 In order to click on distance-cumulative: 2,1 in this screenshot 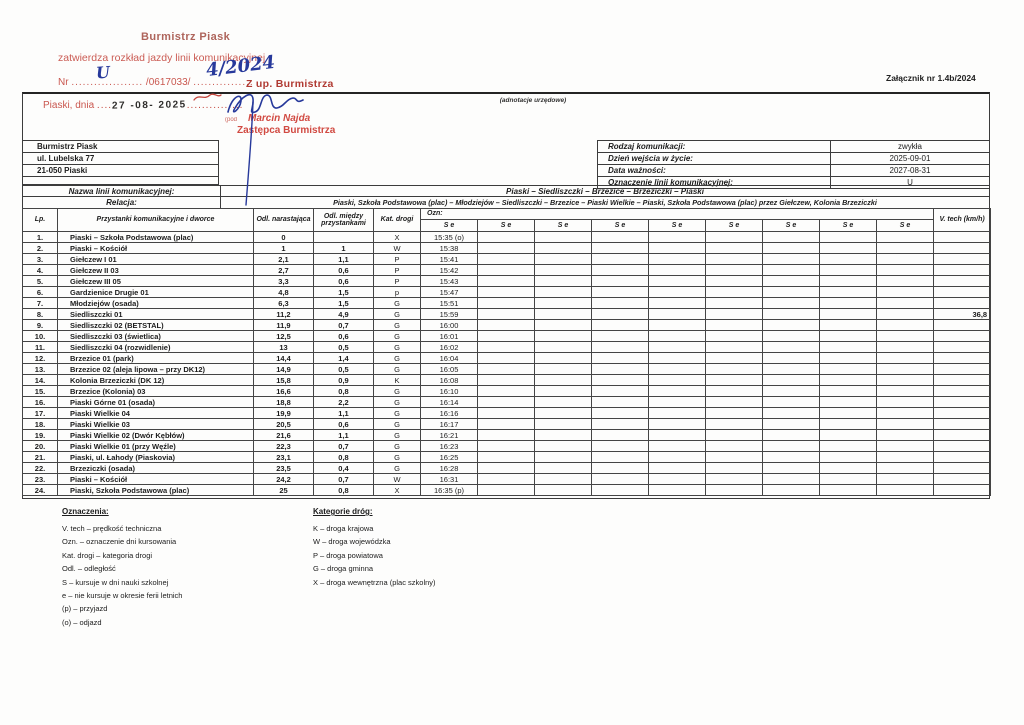, I will do `click(283, 259)`.